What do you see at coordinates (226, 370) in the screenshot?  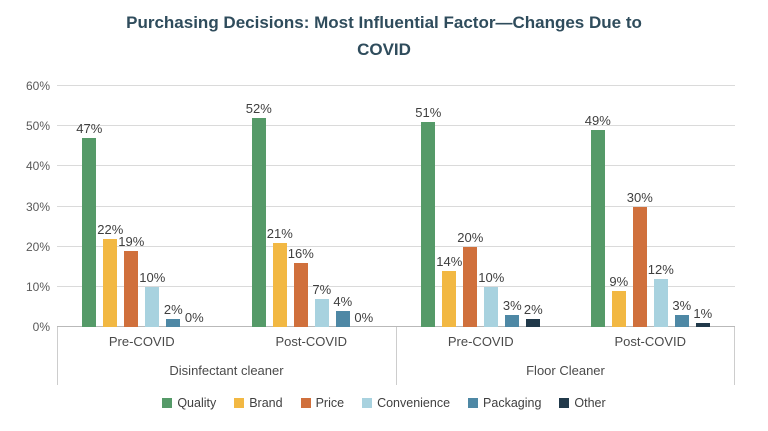 I see `category-label: Disinfectant cleaner` at bounding box center [226, 370].